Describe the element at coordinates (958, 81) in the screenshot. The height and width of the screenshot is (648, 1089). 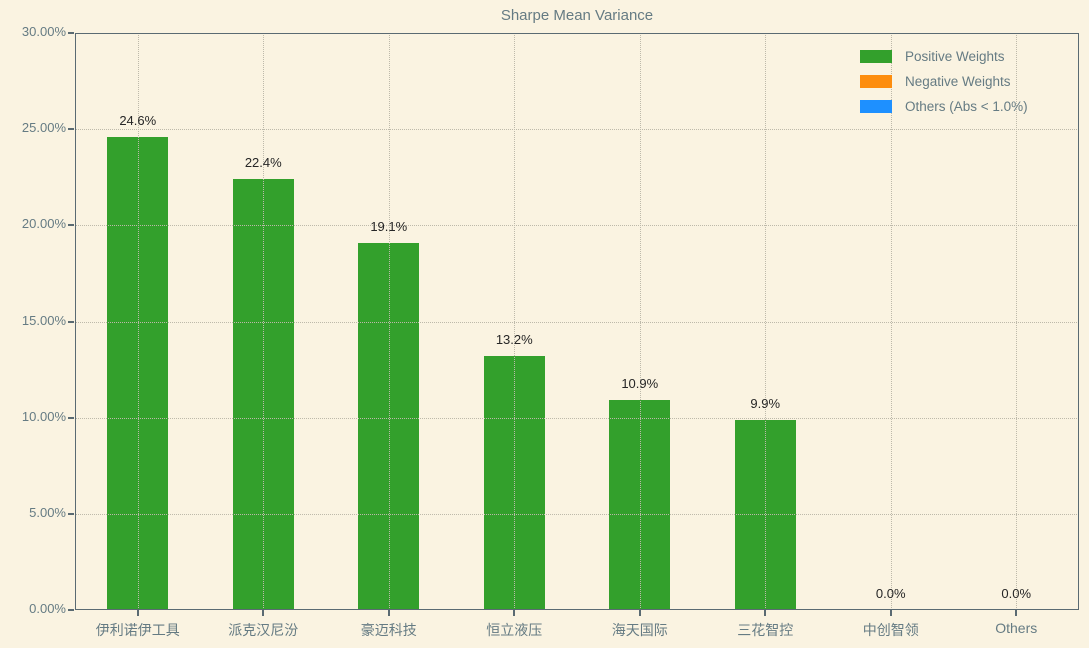
I see `legend-label: Negative Weights` at that location.